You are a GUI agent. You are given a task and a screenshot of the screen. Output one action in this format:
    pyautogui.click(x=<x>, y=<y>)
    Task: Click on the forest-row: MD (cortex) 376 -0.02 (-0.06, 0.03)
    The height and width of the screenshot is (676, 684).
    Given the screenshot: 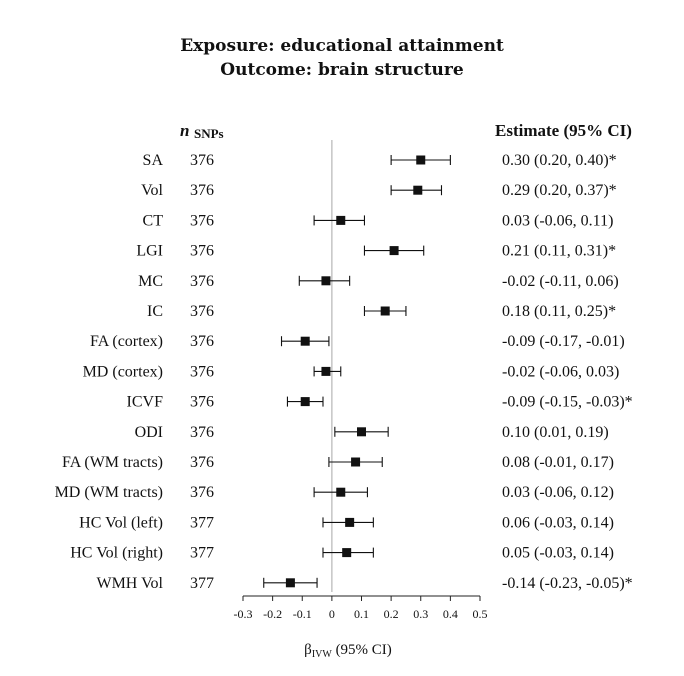 What is the action you would take?
    pyautogui.click(x=351, y=371)
    